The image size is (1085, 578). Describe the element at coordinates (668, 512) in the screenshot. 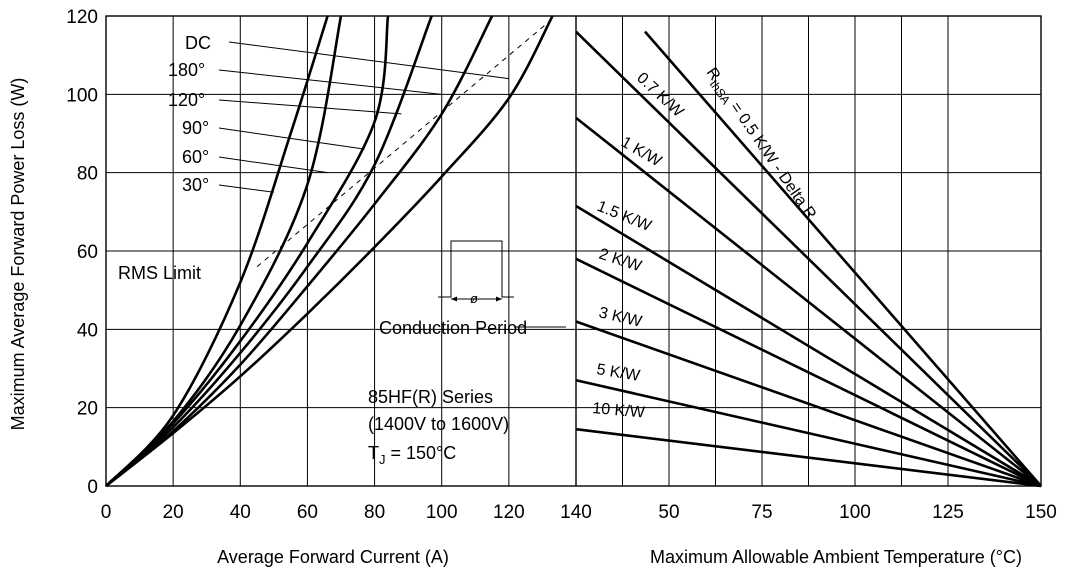

I see `x-tick-label-right: 50` at that location.